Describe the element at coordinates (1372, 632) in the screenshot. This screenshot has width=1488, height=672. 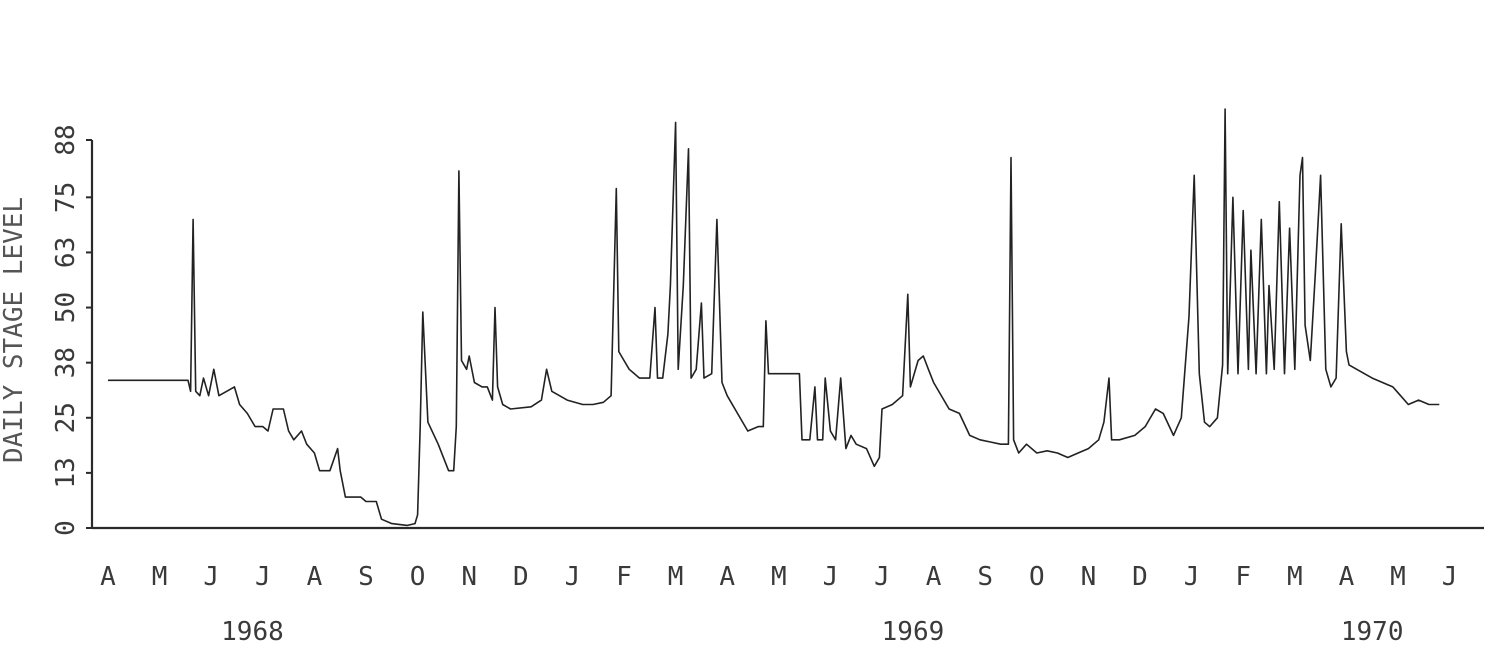
I see `year-label: 1970` at that location.